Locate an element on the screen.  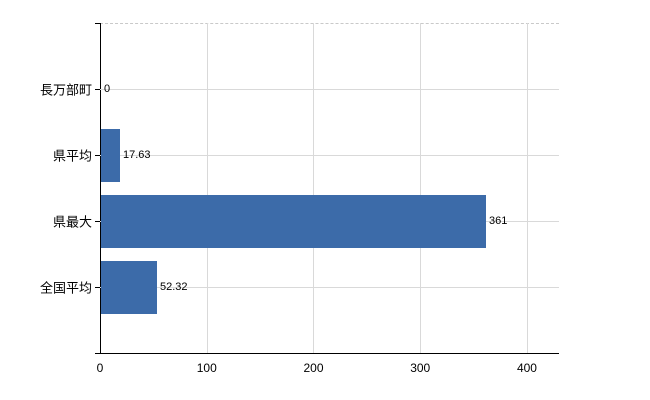
x-tick-label: 0 is located at coordinates (100, 368).